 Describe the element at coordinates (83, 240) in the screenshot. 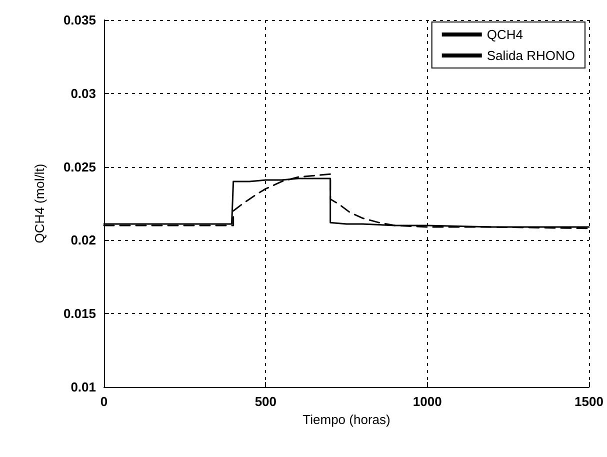

I see `y-tick-label: 0.02` at that location.